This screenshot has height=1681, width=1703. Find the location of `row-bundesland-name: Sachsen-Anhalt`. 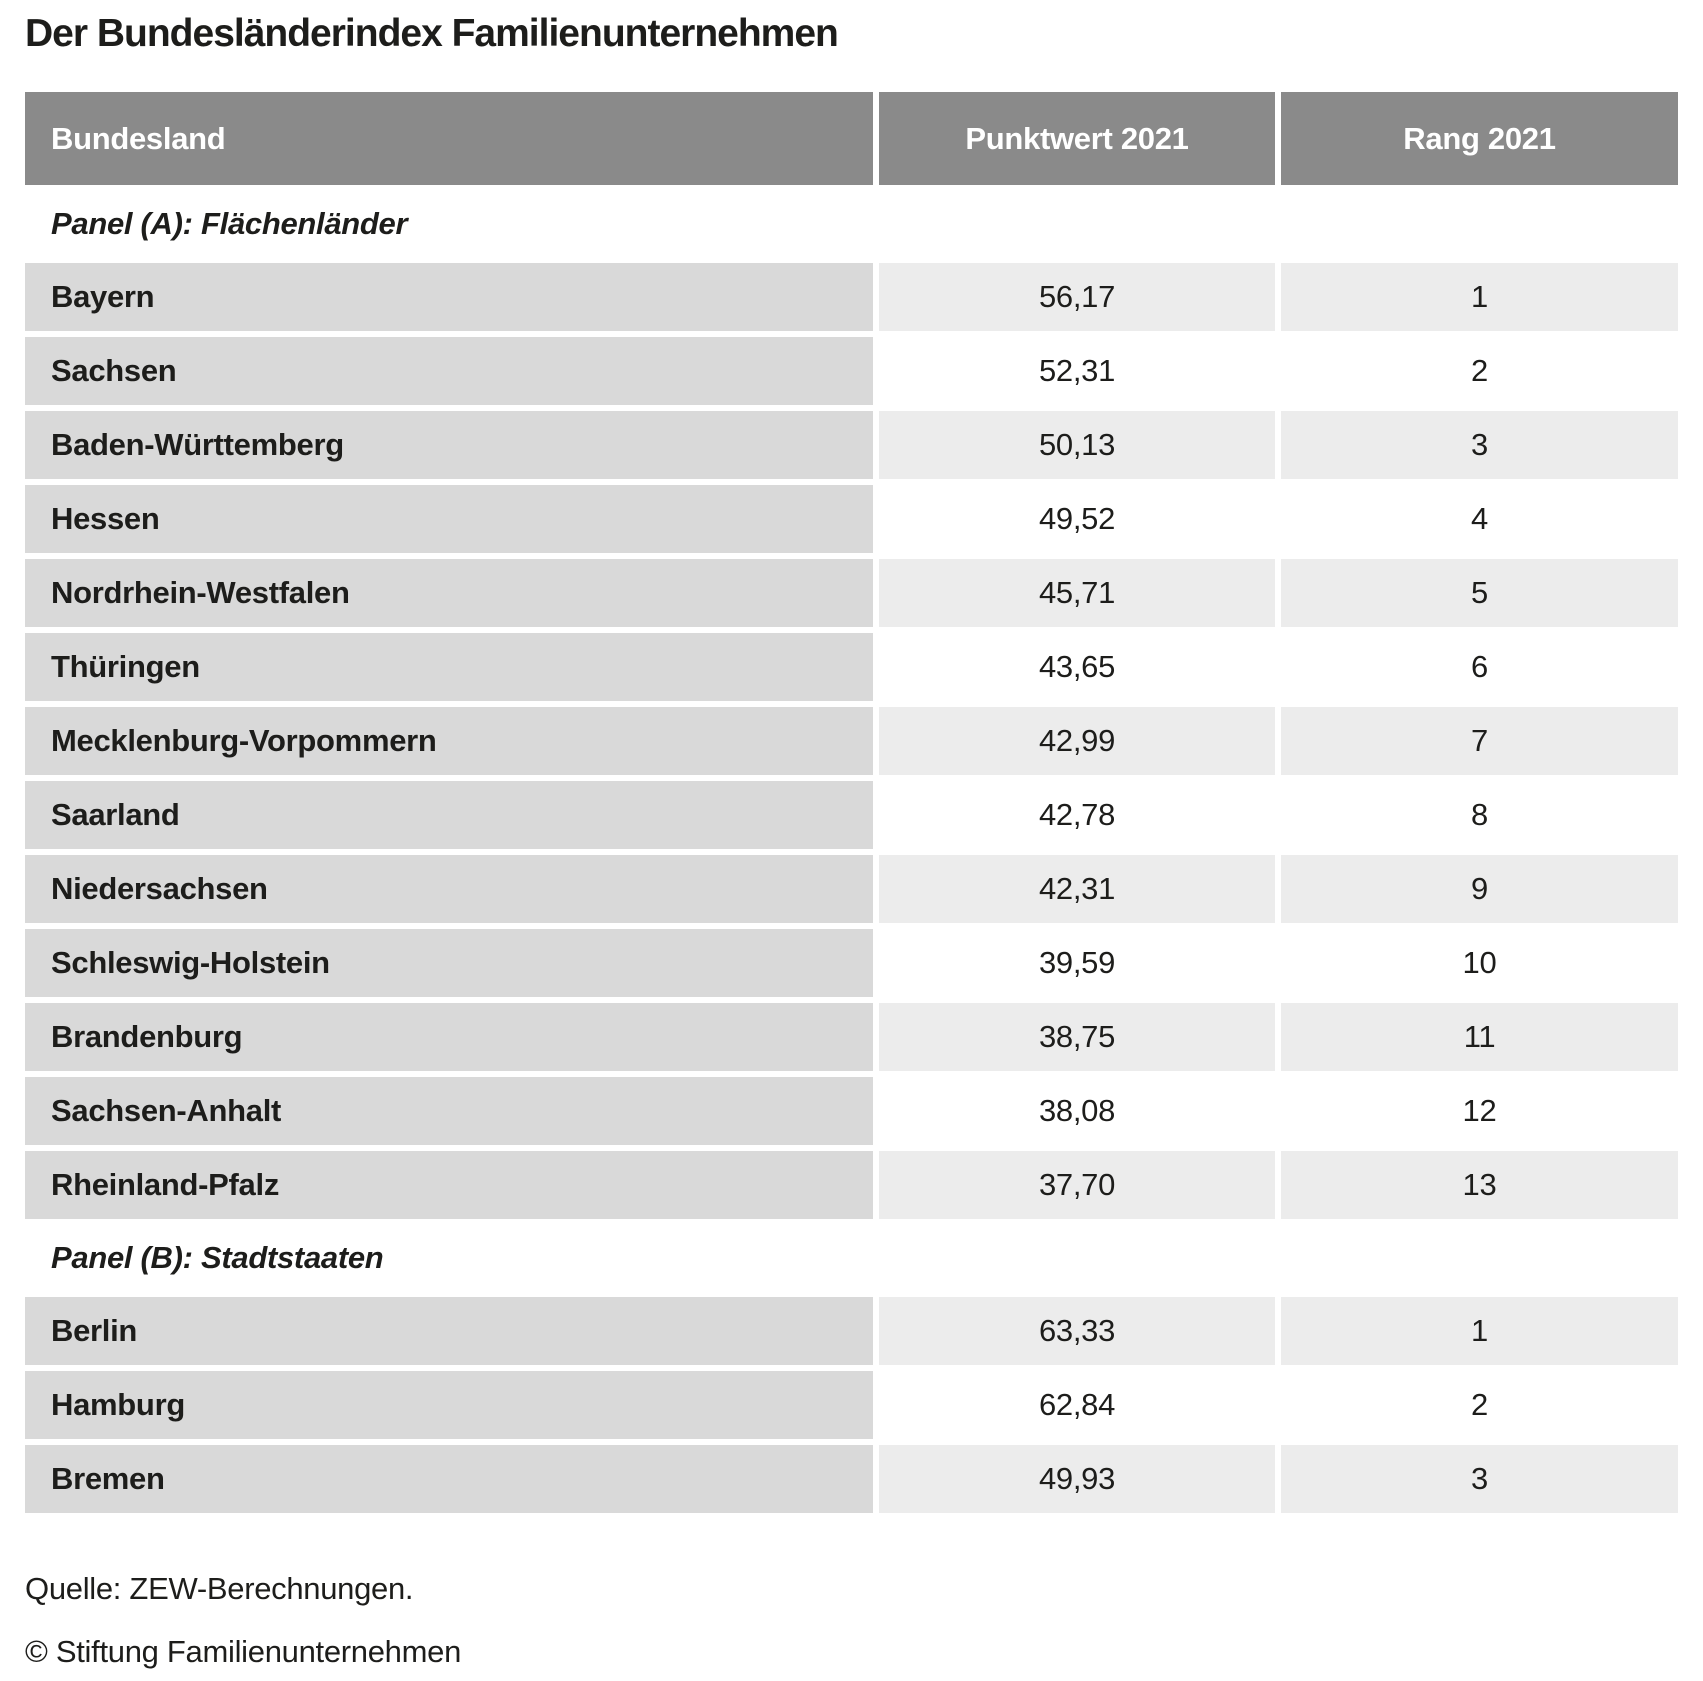

row-bundesland-name: Sachsen-Anhalt is located at coordinates (449, 1111).